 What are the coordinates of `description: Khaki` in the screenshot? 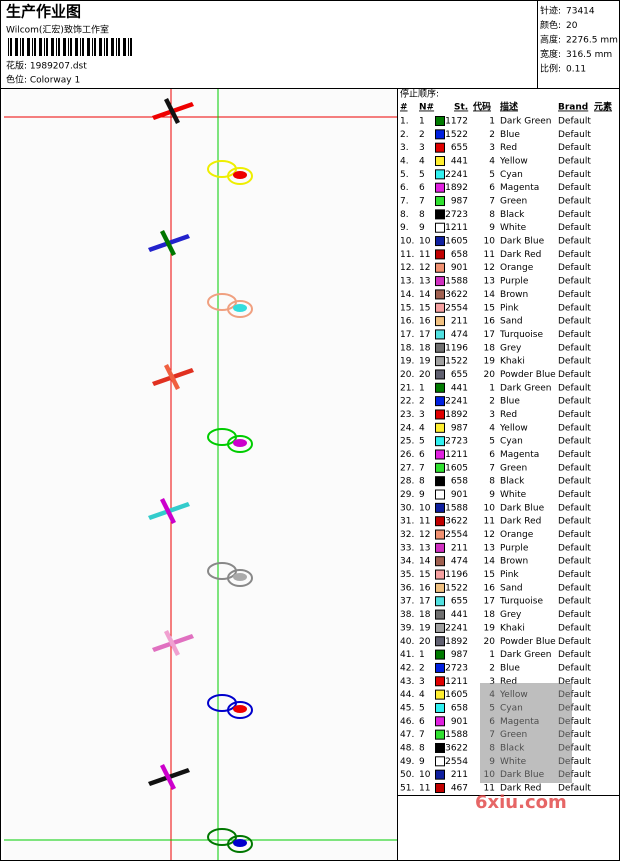 It's located at (512, 362).